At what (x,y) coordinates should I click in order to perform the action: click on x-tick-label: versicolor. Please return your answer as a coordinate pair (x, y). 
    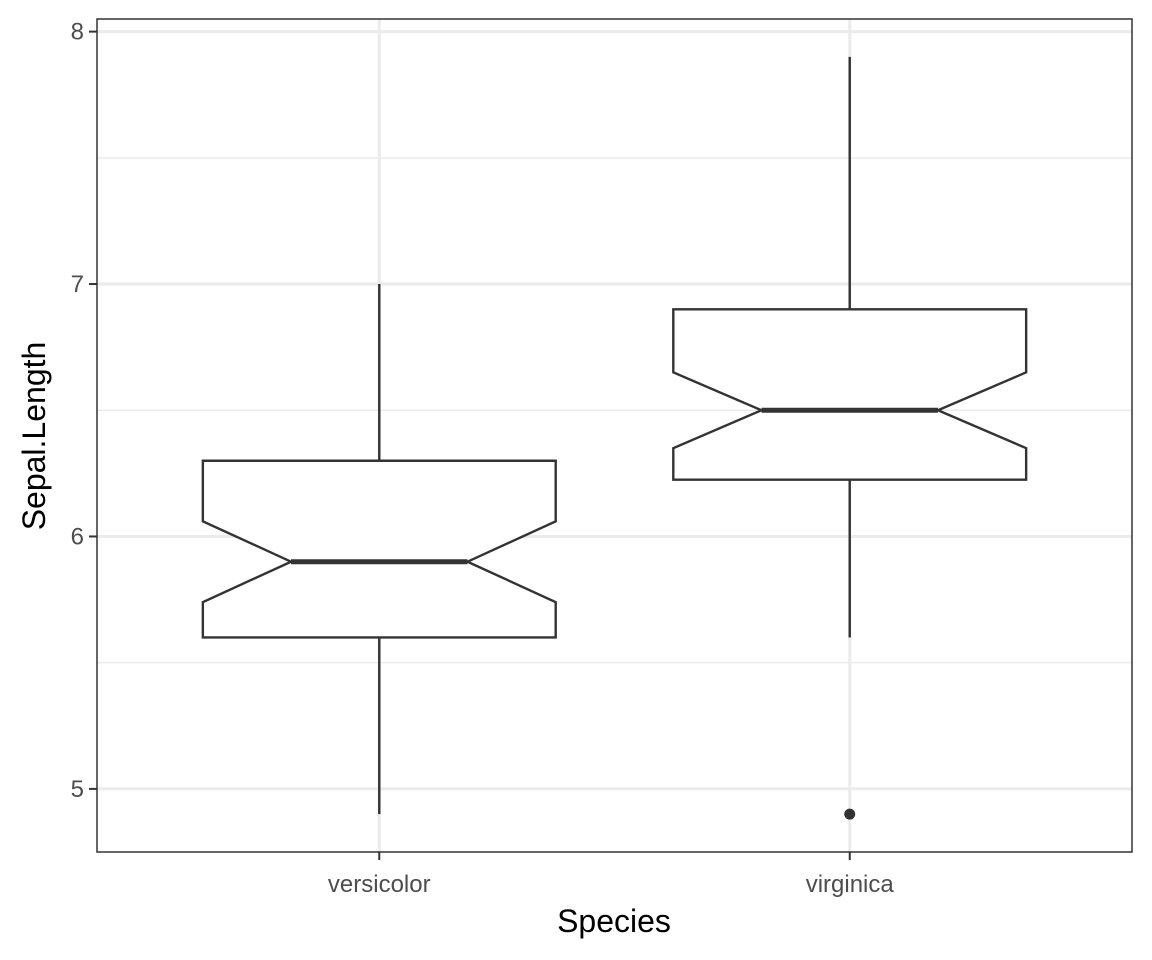
    Looking at the image, I should click on (379, 884).